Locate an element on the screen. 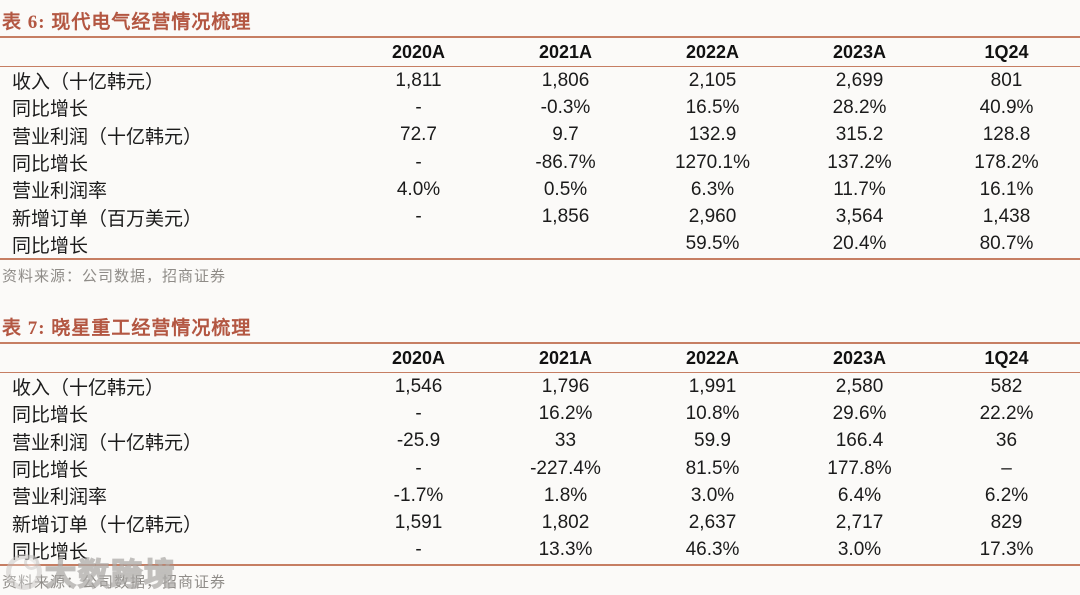 The height and width of the screenshot is (595, 1080). cell-value: 10.8% is located at coordinates (712, 413).